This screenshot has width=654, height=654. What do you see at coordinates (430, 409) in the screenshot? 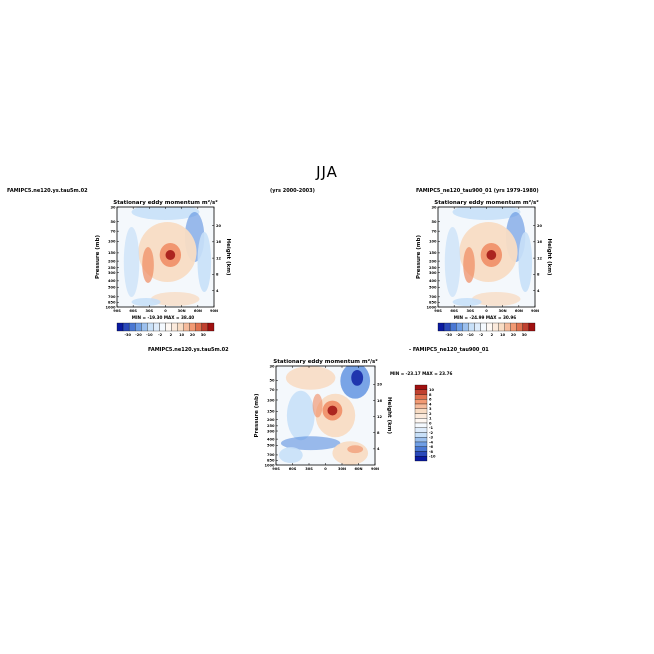
I see `colorbar-label: 3` at bounding box center [430, 409].